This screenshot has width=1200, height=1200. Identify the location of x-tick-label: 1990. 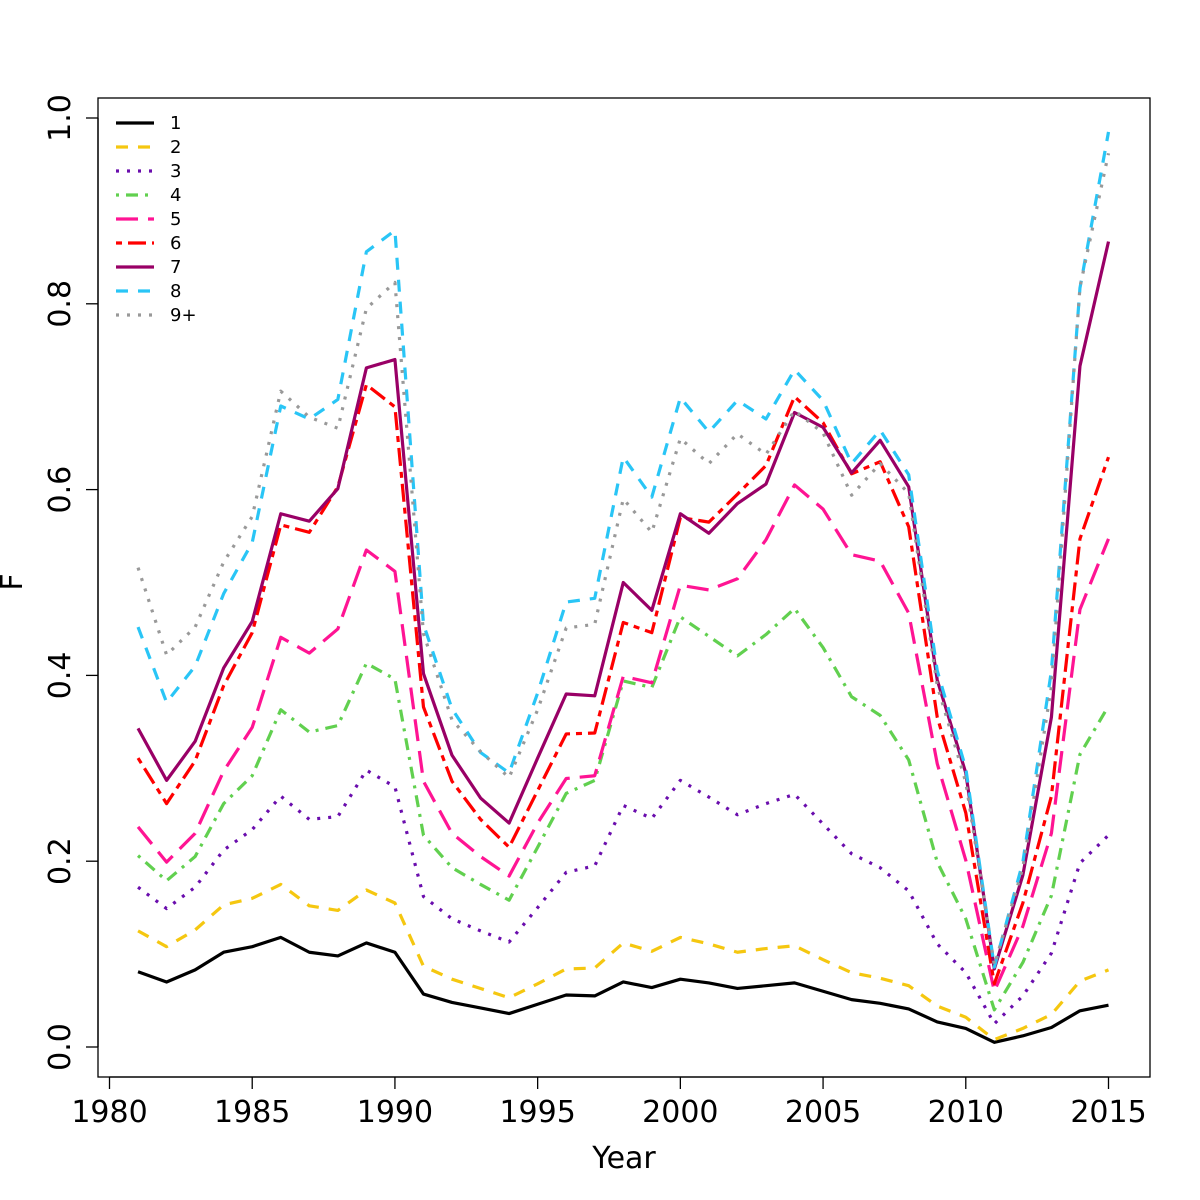
(395, 1112).